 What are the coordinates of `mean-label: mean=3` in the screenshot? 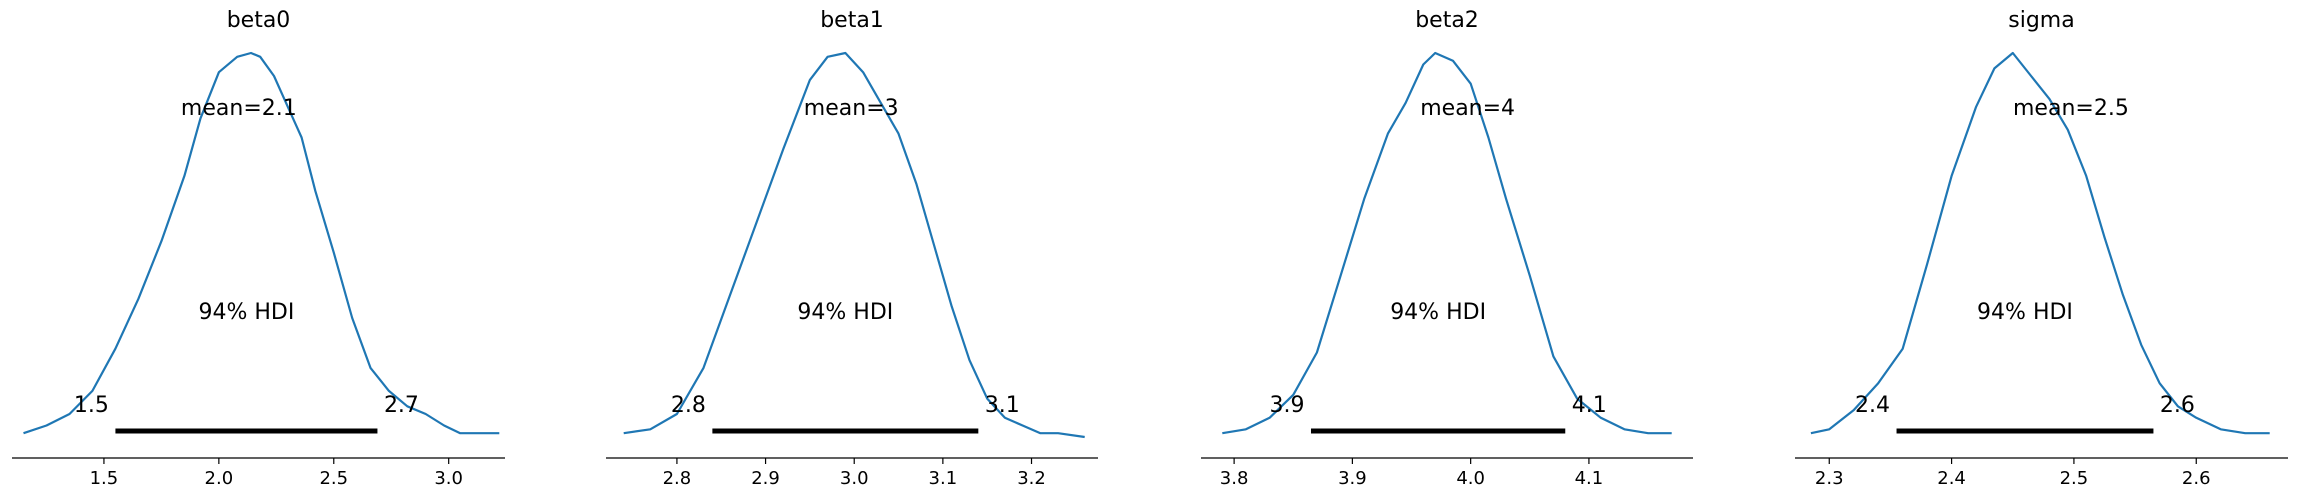 It's located at (851, 108).